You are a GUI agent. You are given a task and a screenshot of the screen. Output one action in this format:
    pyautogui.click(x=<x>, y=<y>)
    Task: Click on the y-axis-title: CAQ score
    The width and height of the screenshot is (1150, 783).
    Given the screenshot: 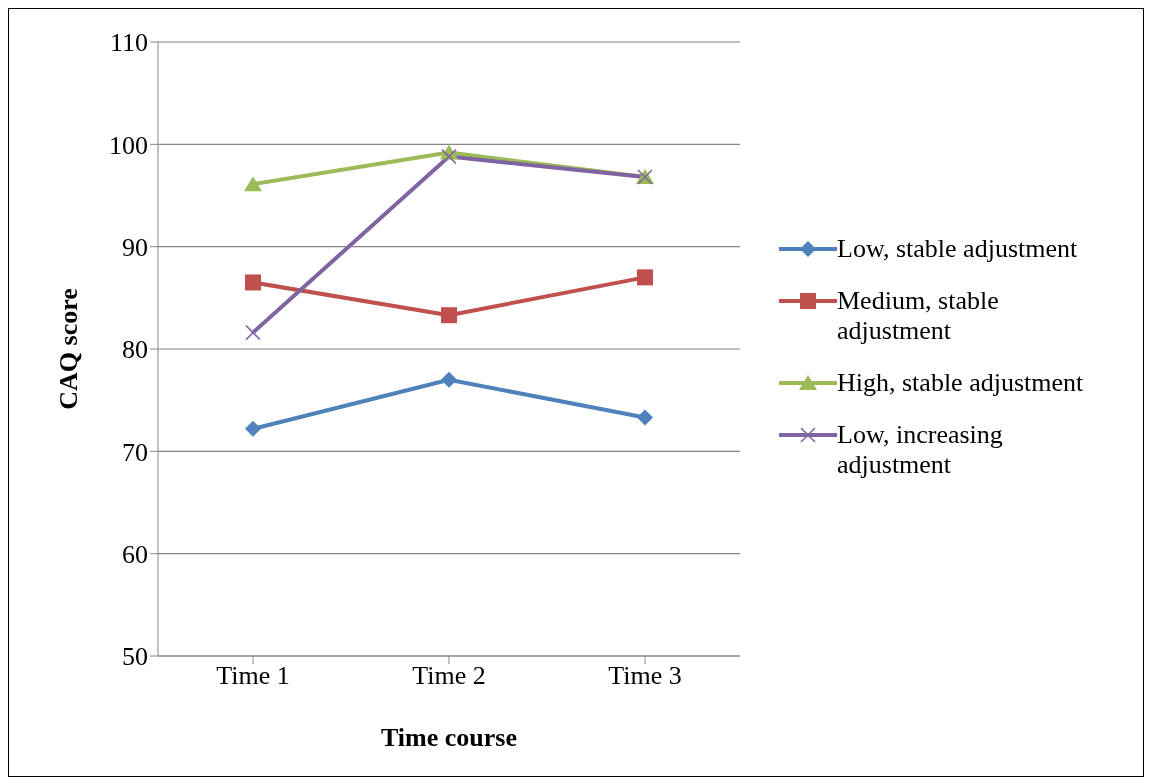 What is the action you would take?
    pyautogui.click(x=69, y=349)
    